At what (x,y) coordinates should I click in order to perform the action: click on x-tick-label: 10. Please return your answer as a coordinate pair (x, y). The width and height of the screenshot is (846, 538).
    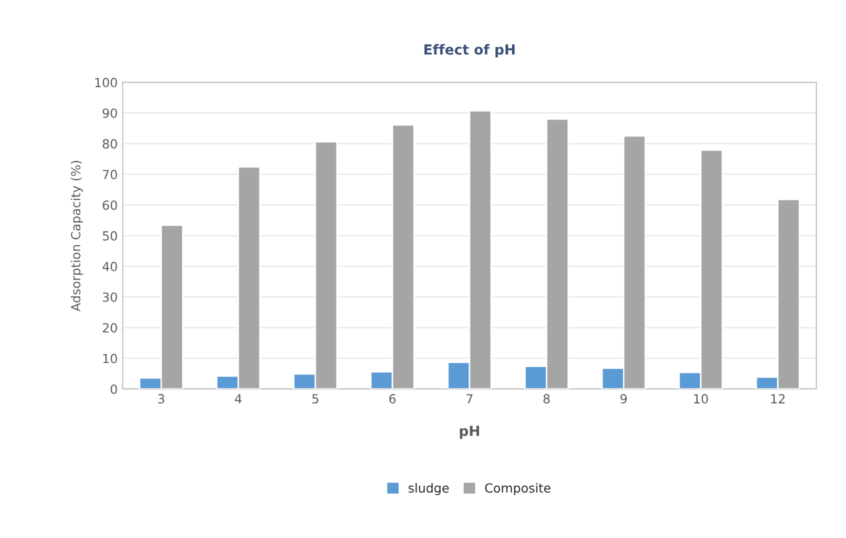
    Looking at the image, I should click on (701, 399).